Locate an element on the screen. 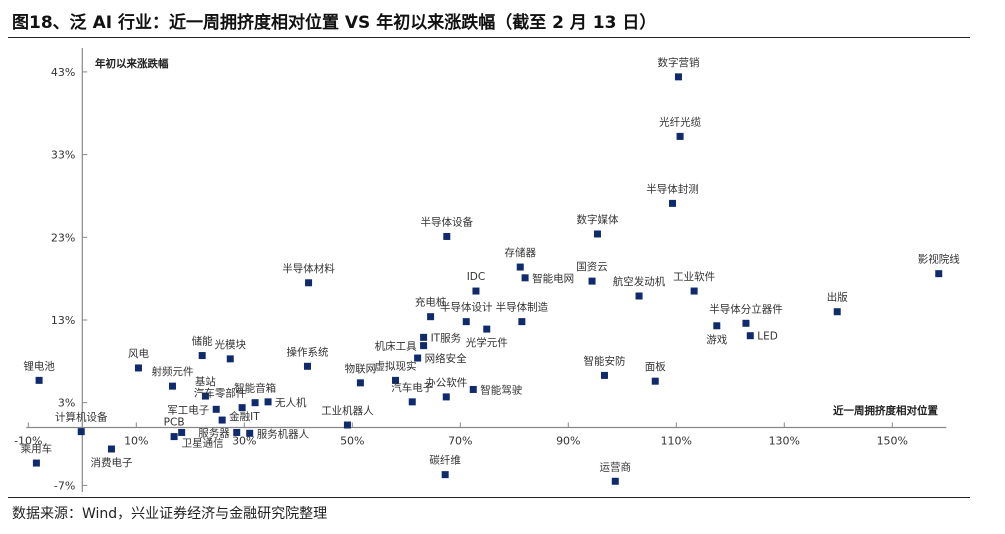 The height and width of the screenshot is (534, 1005). point-label: 半导体设计 is located at coordinates (466, 307).